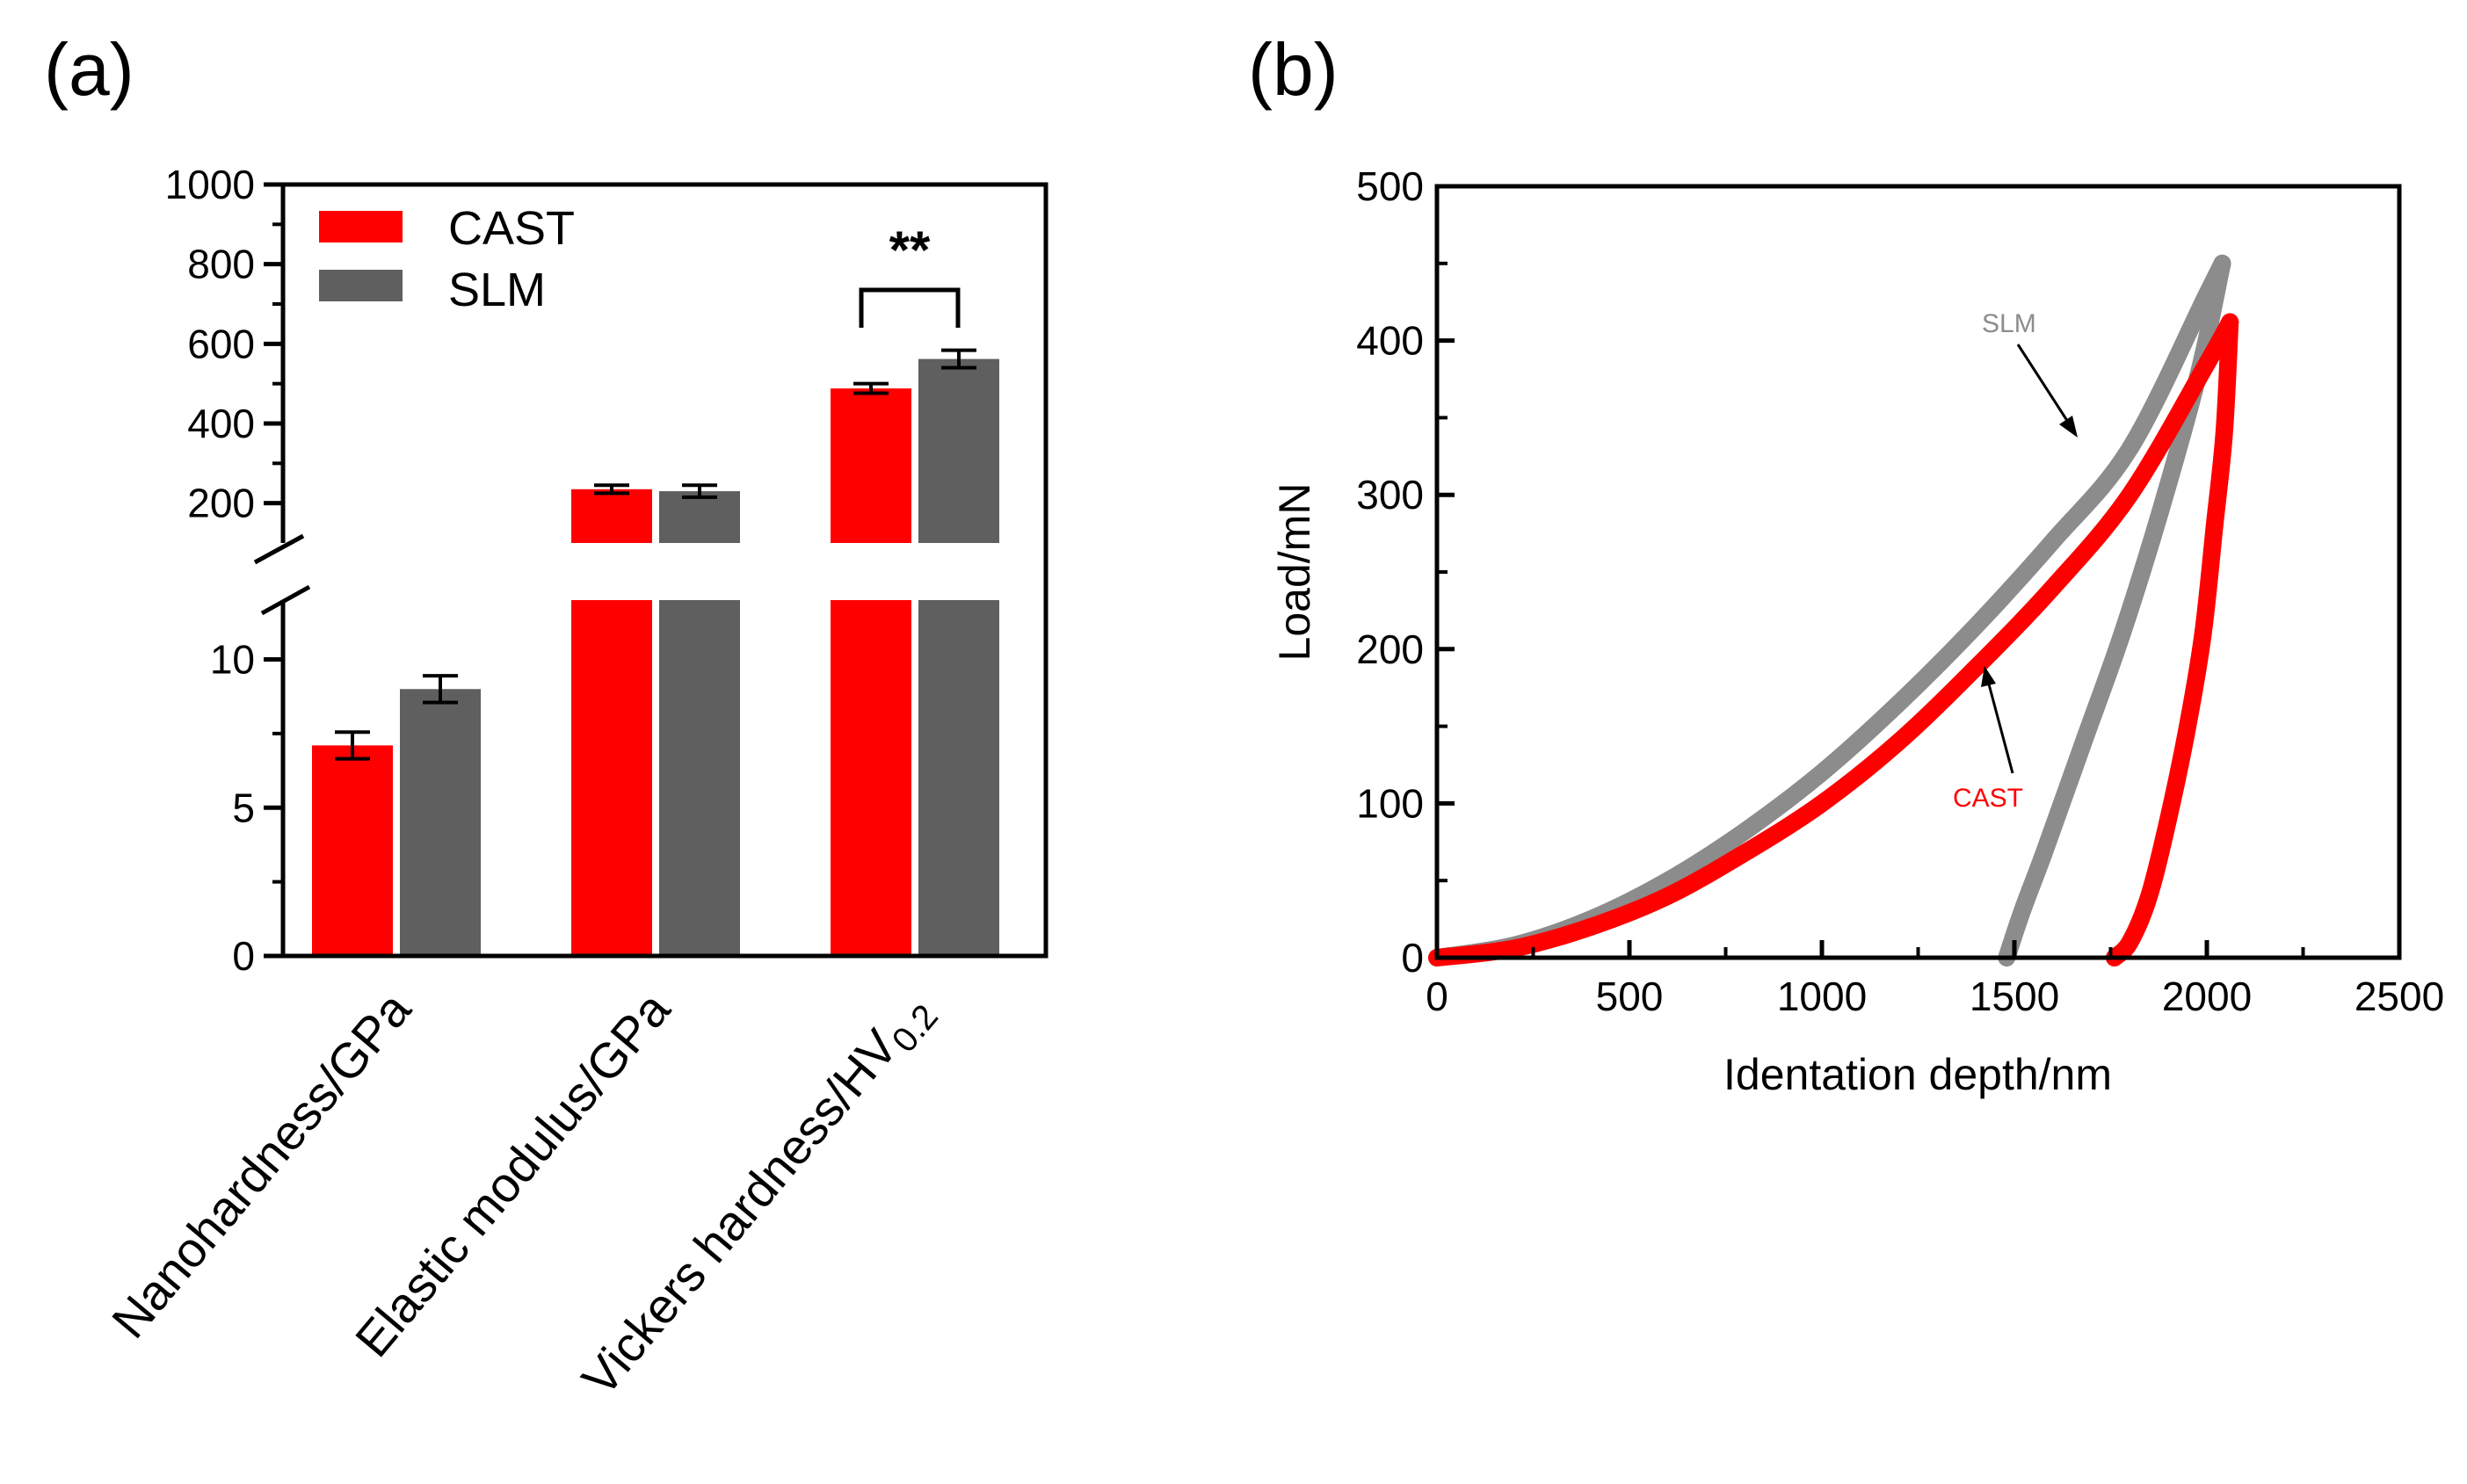 Image resolution: width=2467 pixels, height=1484 pixels. Describe the element at coordinates (243, 956) in the screenshot. I see `lower-y-tick-label-0: 0` at that location.